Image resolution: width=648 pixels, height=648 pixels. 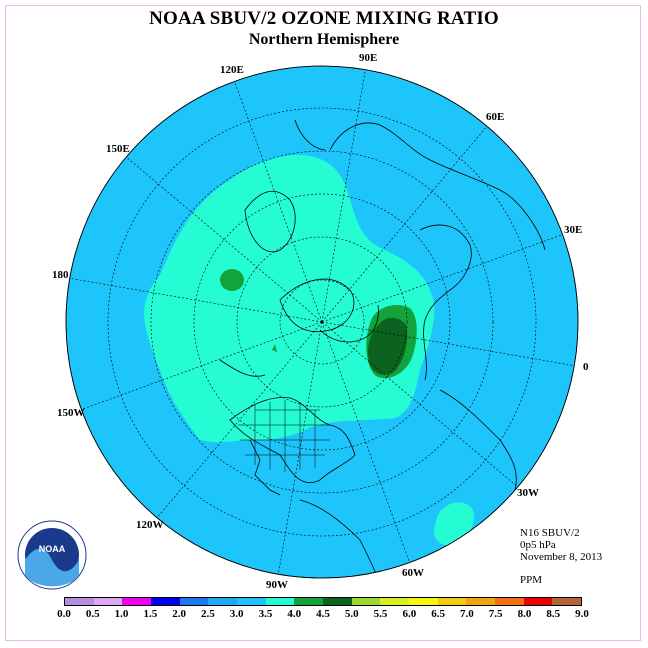 What do you see at coordinates (52, 555) in the screenshot?
I see `noaa-logo: NOAA` at bounding box center [52, 555].